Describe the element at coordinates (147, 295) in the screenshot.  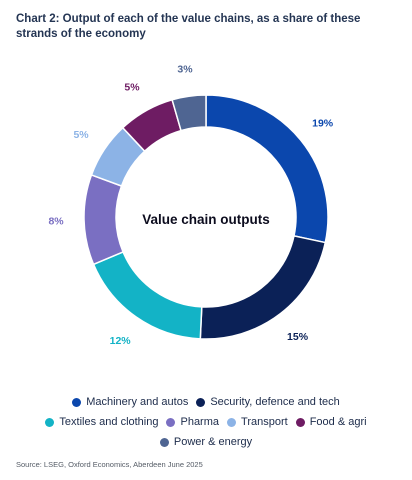
I see `donut-slice-textiles-and-clothing` at that location.